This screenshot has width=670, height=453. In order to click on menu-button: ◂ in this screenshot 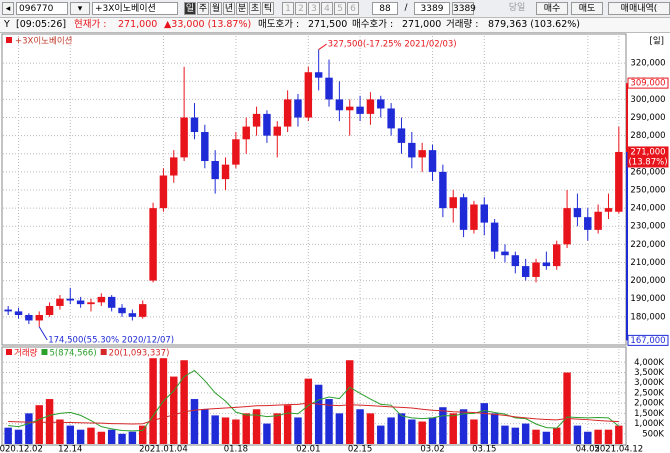, I will do `click(8, 8)`.